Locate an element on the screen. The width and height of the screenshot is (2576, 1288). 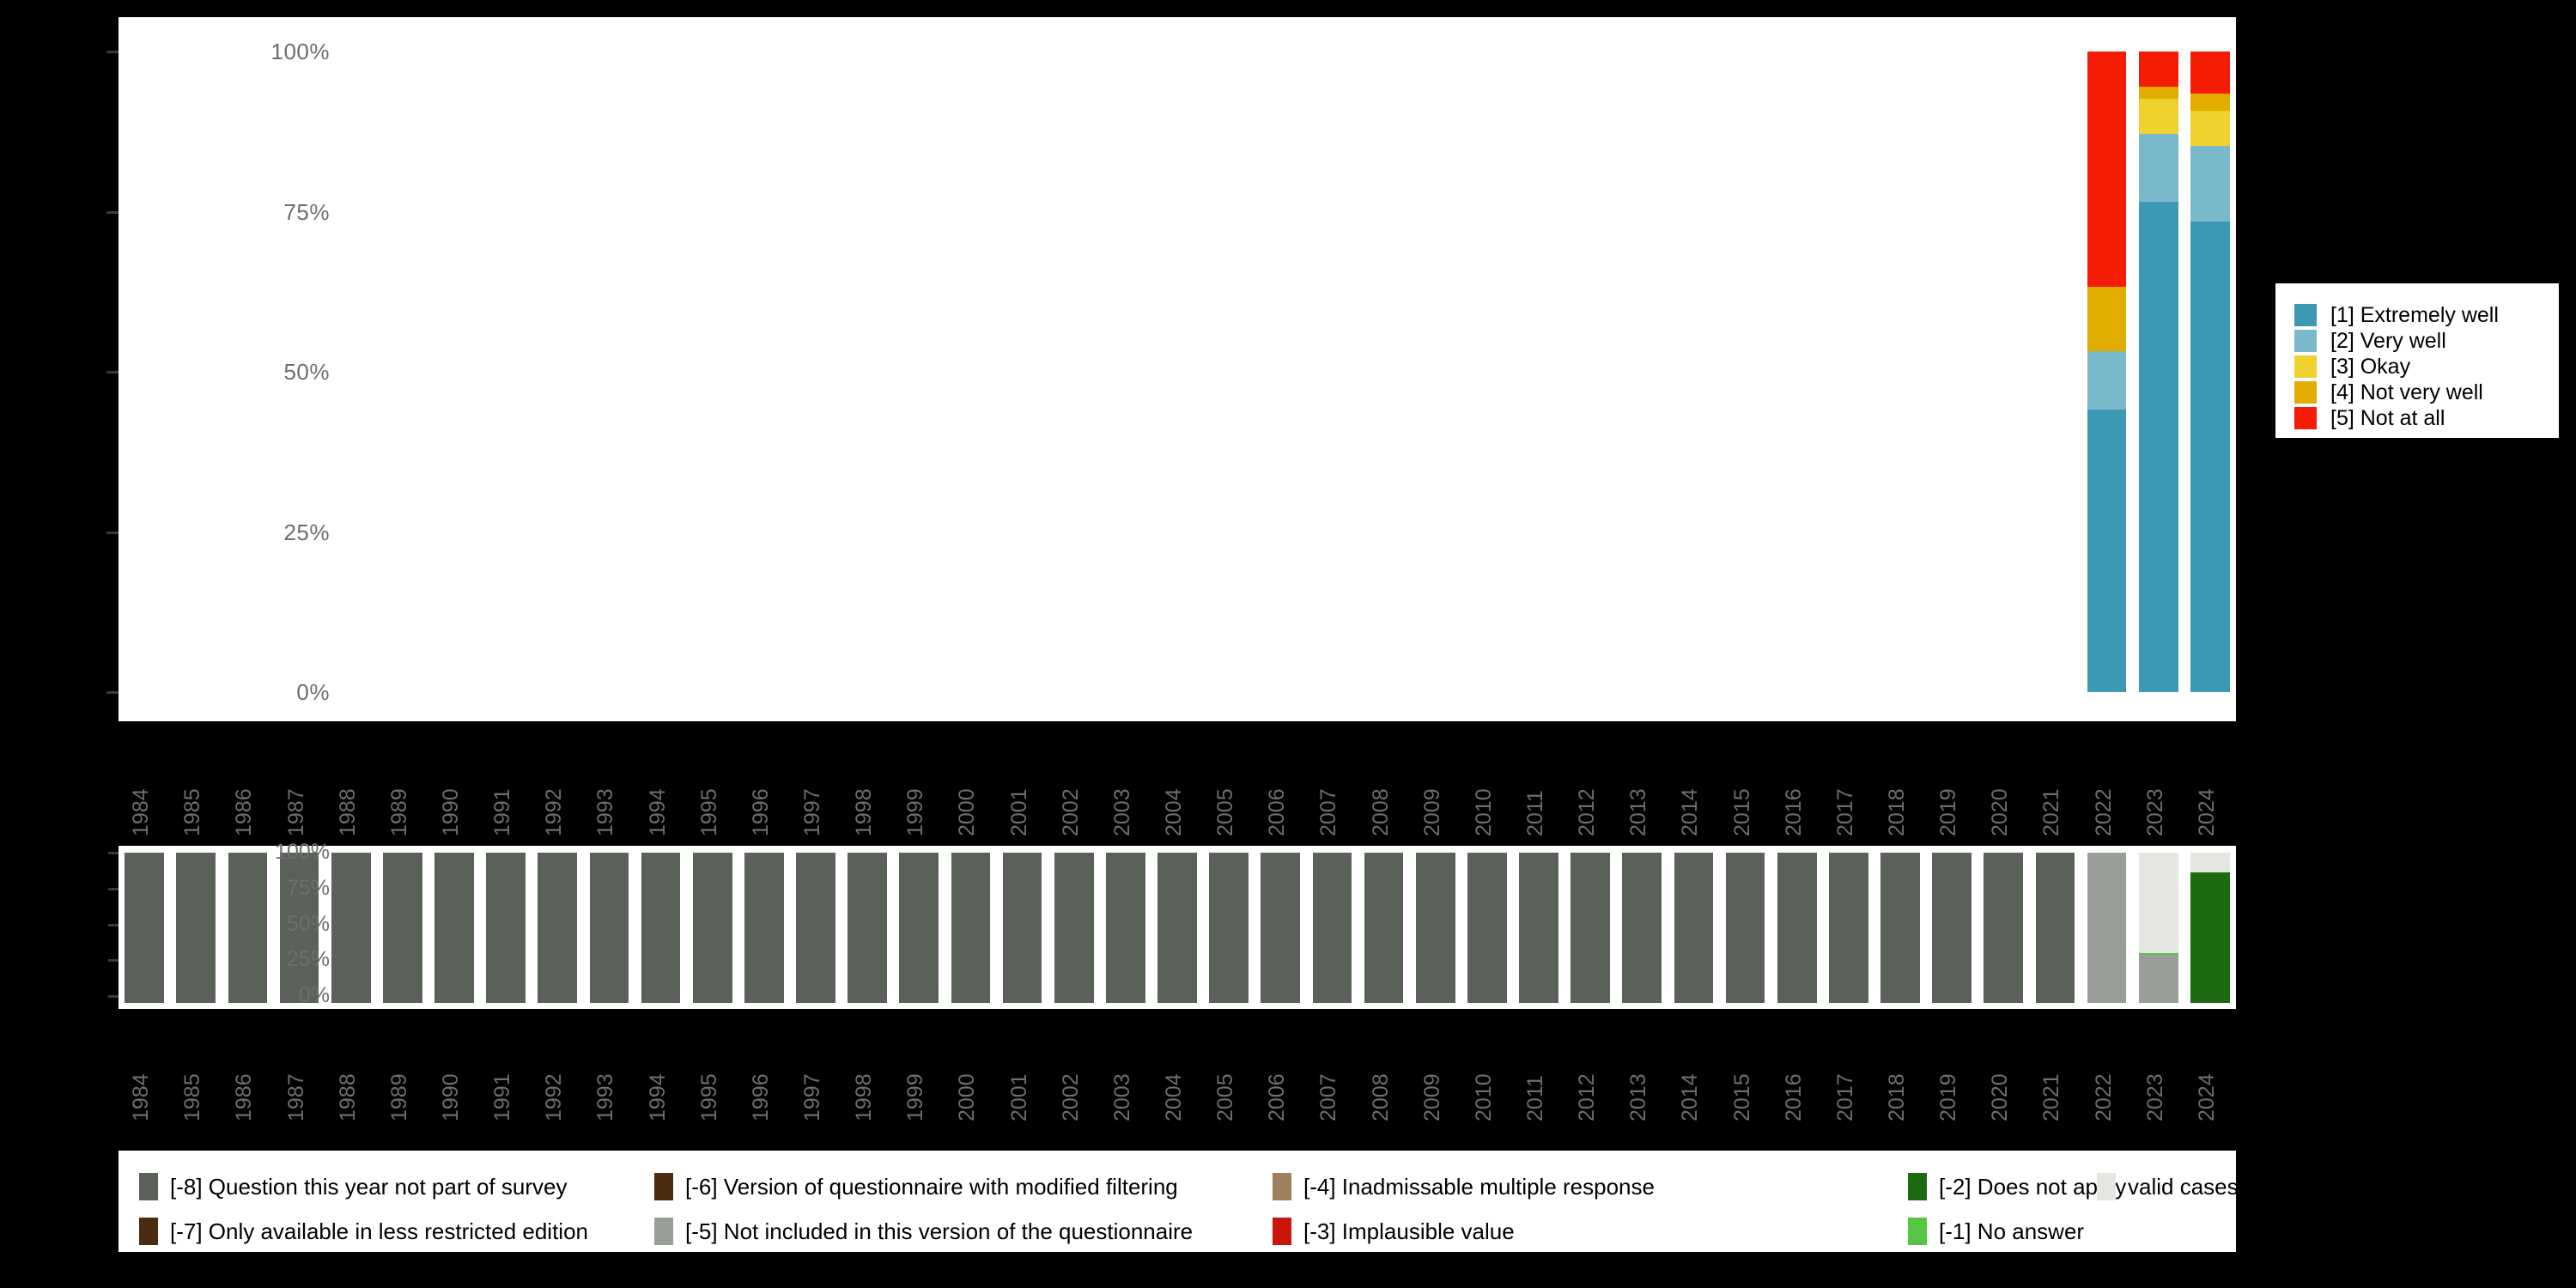
bar-segment-2023-s2 is located at coordinates (2158, 169).